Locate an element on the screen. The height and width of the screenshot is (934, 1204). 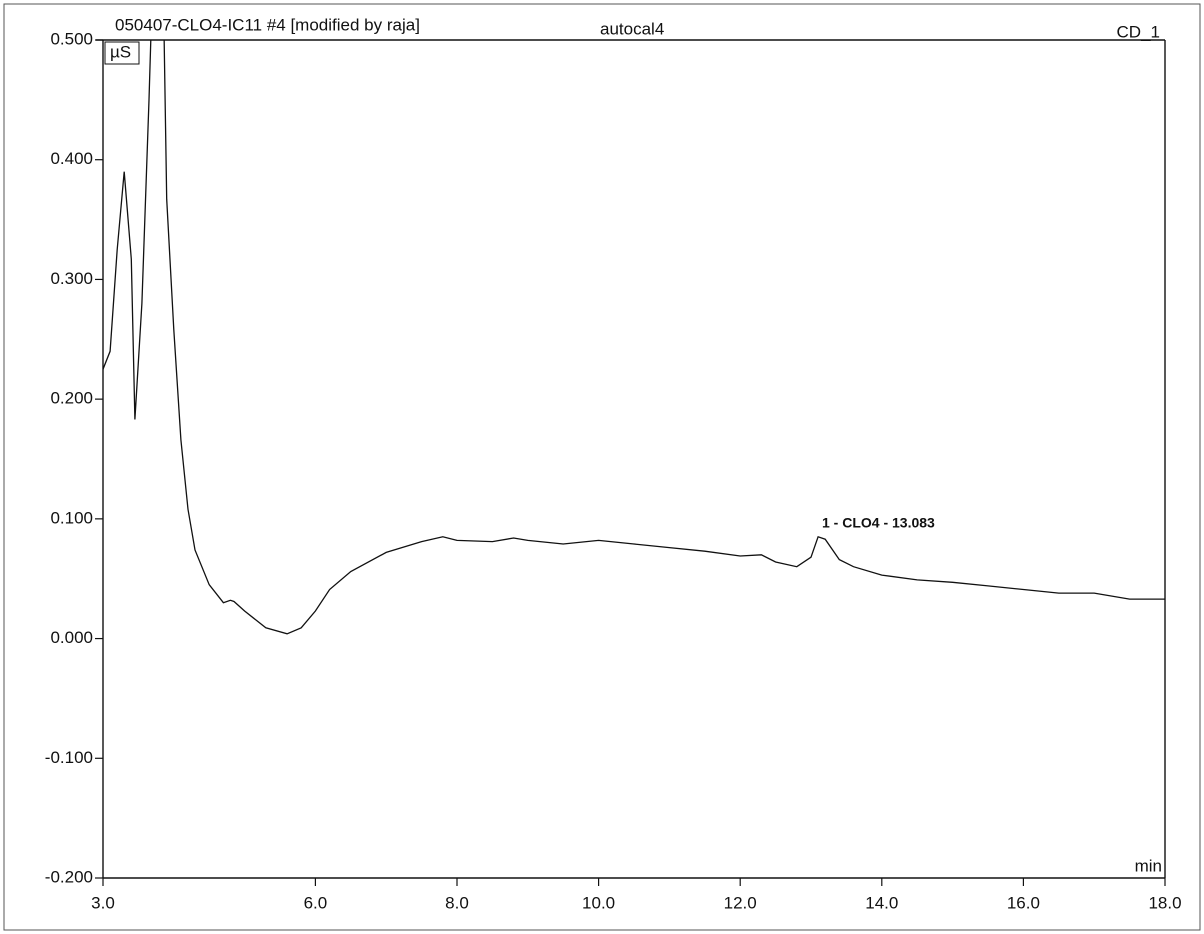
x-tick-label: 6.0 is located at coordinates (316, 902).